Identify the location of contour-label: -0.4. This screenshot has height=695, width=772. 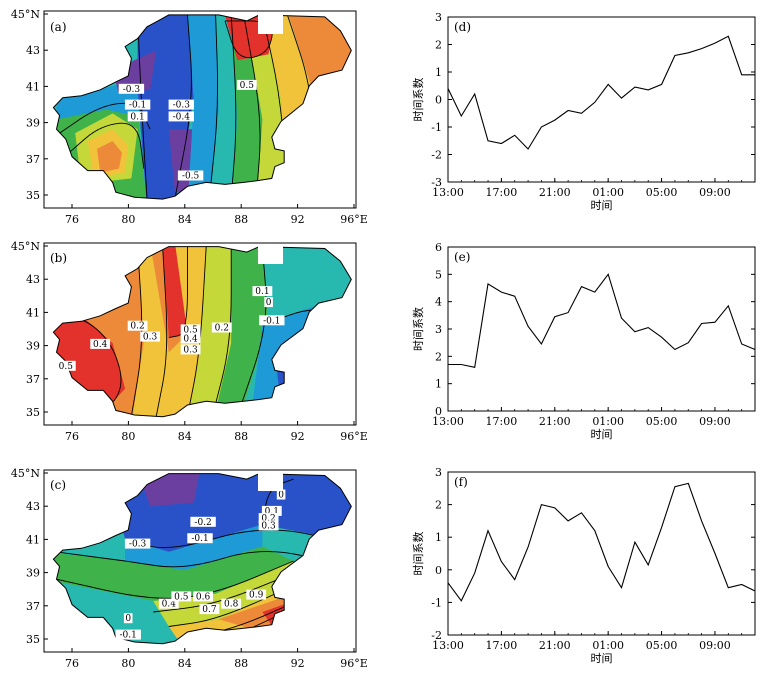
(182, 117).